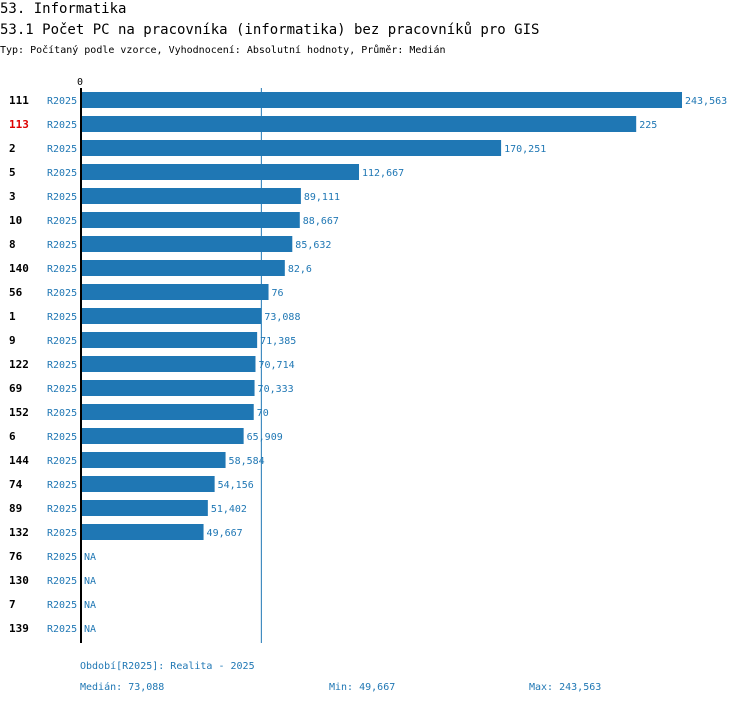 This screenshot has width=750, height=704. What do you see at coordinates (580, 687) in the screenshot?
I see `footer-max-value: 243,563` at bounding box center [580, 687].